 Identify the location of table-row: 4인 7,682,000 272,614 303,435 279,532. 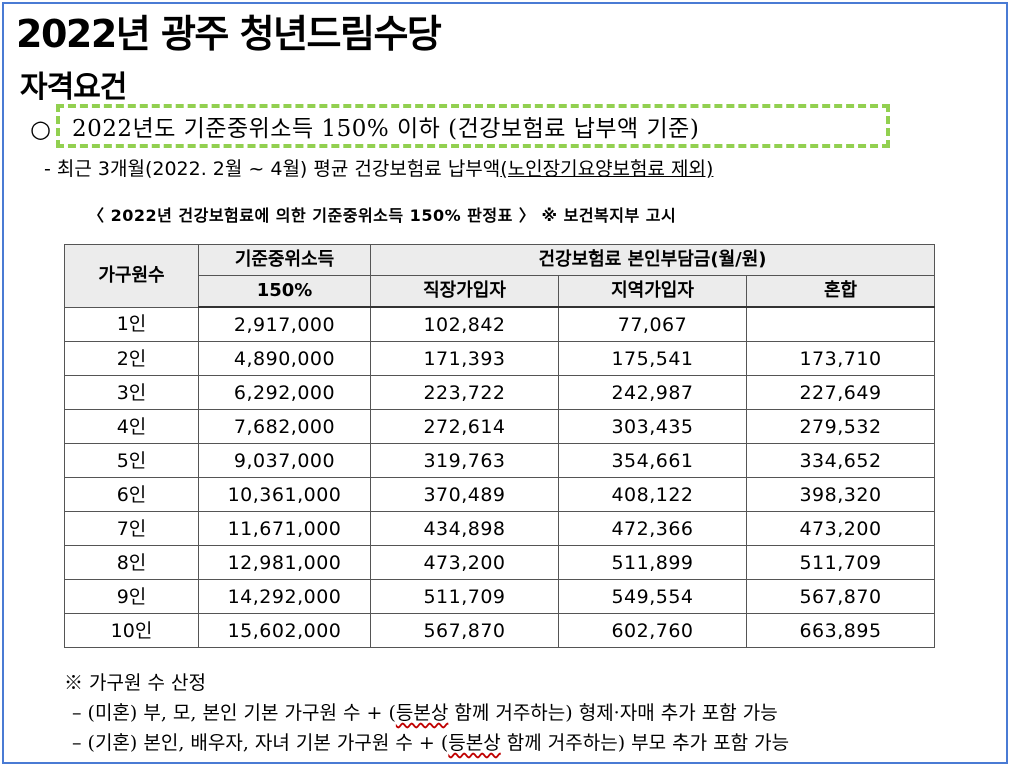
(500, 426).